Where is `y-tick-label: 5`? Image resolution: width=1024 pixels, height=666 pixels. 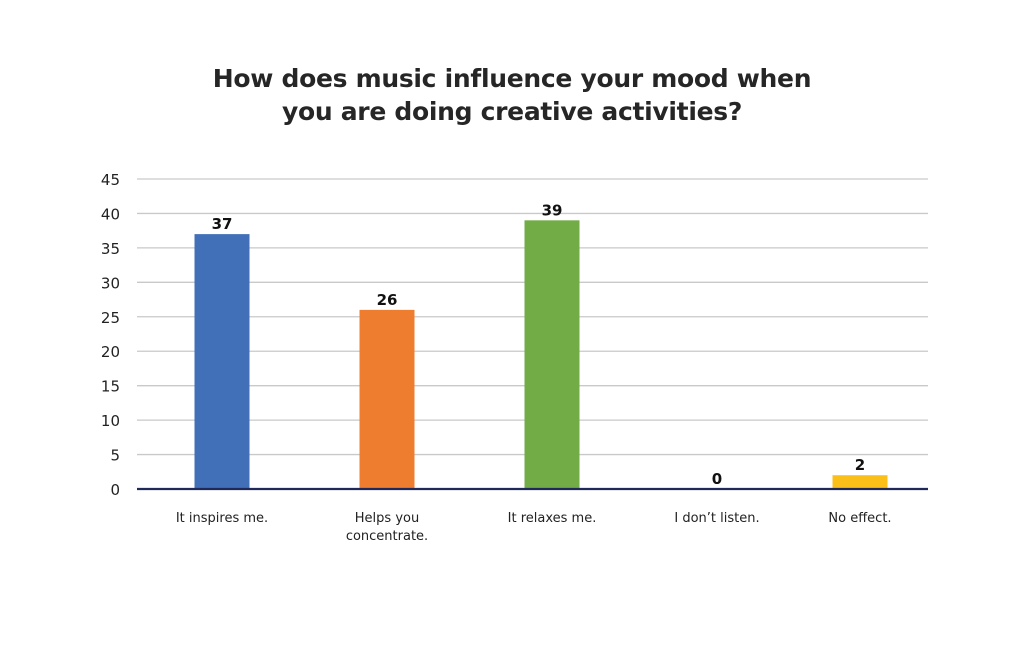 y-tick-label: 5 is located at coordinates (115, 456).